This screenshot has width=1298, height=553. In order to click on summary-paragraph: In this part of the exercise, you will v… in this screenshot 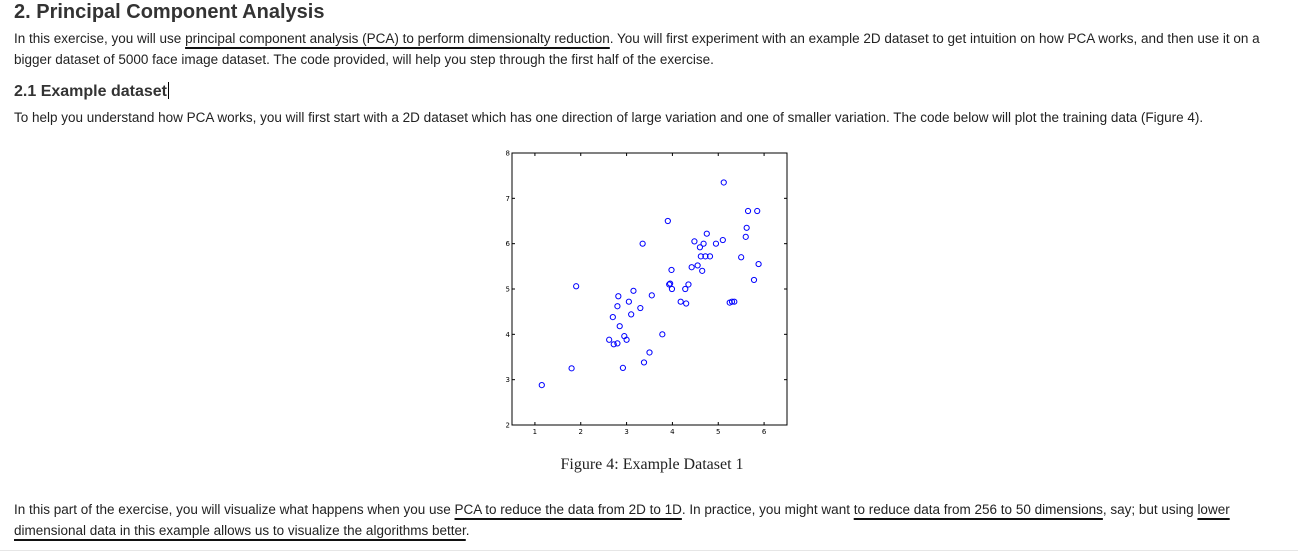, I will do `click(654, 520)`.